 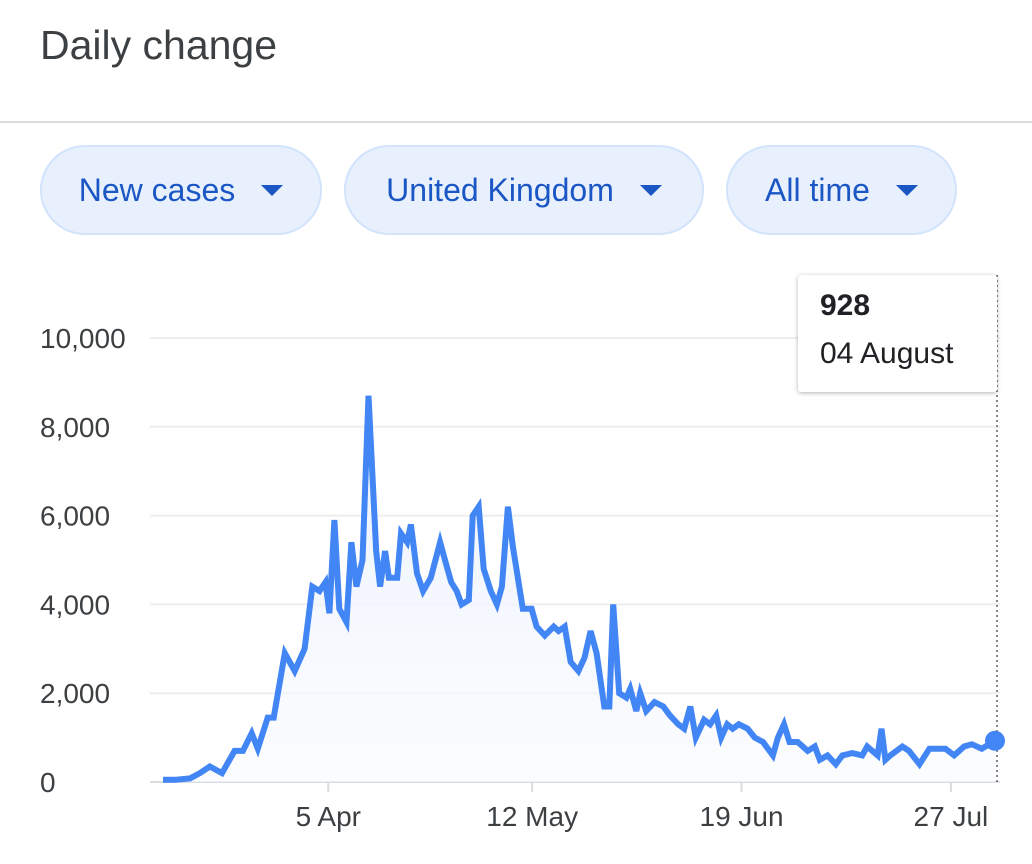 What do you see at coordinates (742, 816) in the screenshot?
I see `x-tick-label: 19 Jun` at bounding box center [742, 816].